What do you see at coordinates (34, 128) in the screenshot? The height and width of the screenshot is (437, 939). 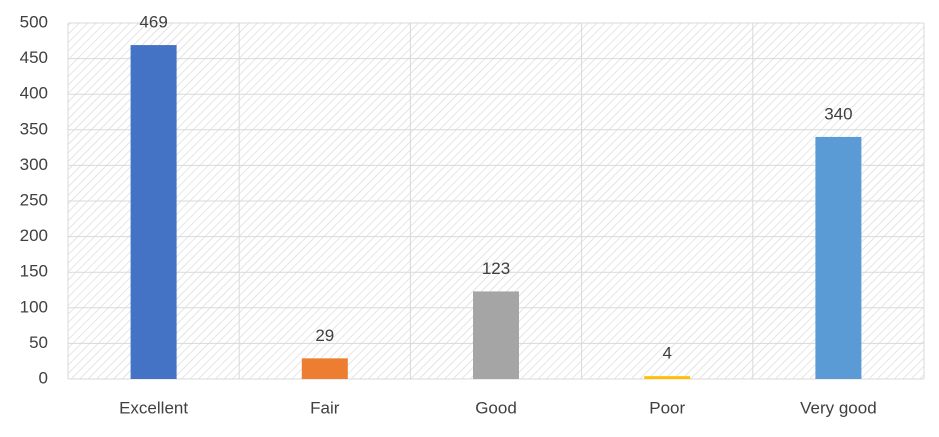 I see `y-tick-label: 350` at bounding box center [34, 128].